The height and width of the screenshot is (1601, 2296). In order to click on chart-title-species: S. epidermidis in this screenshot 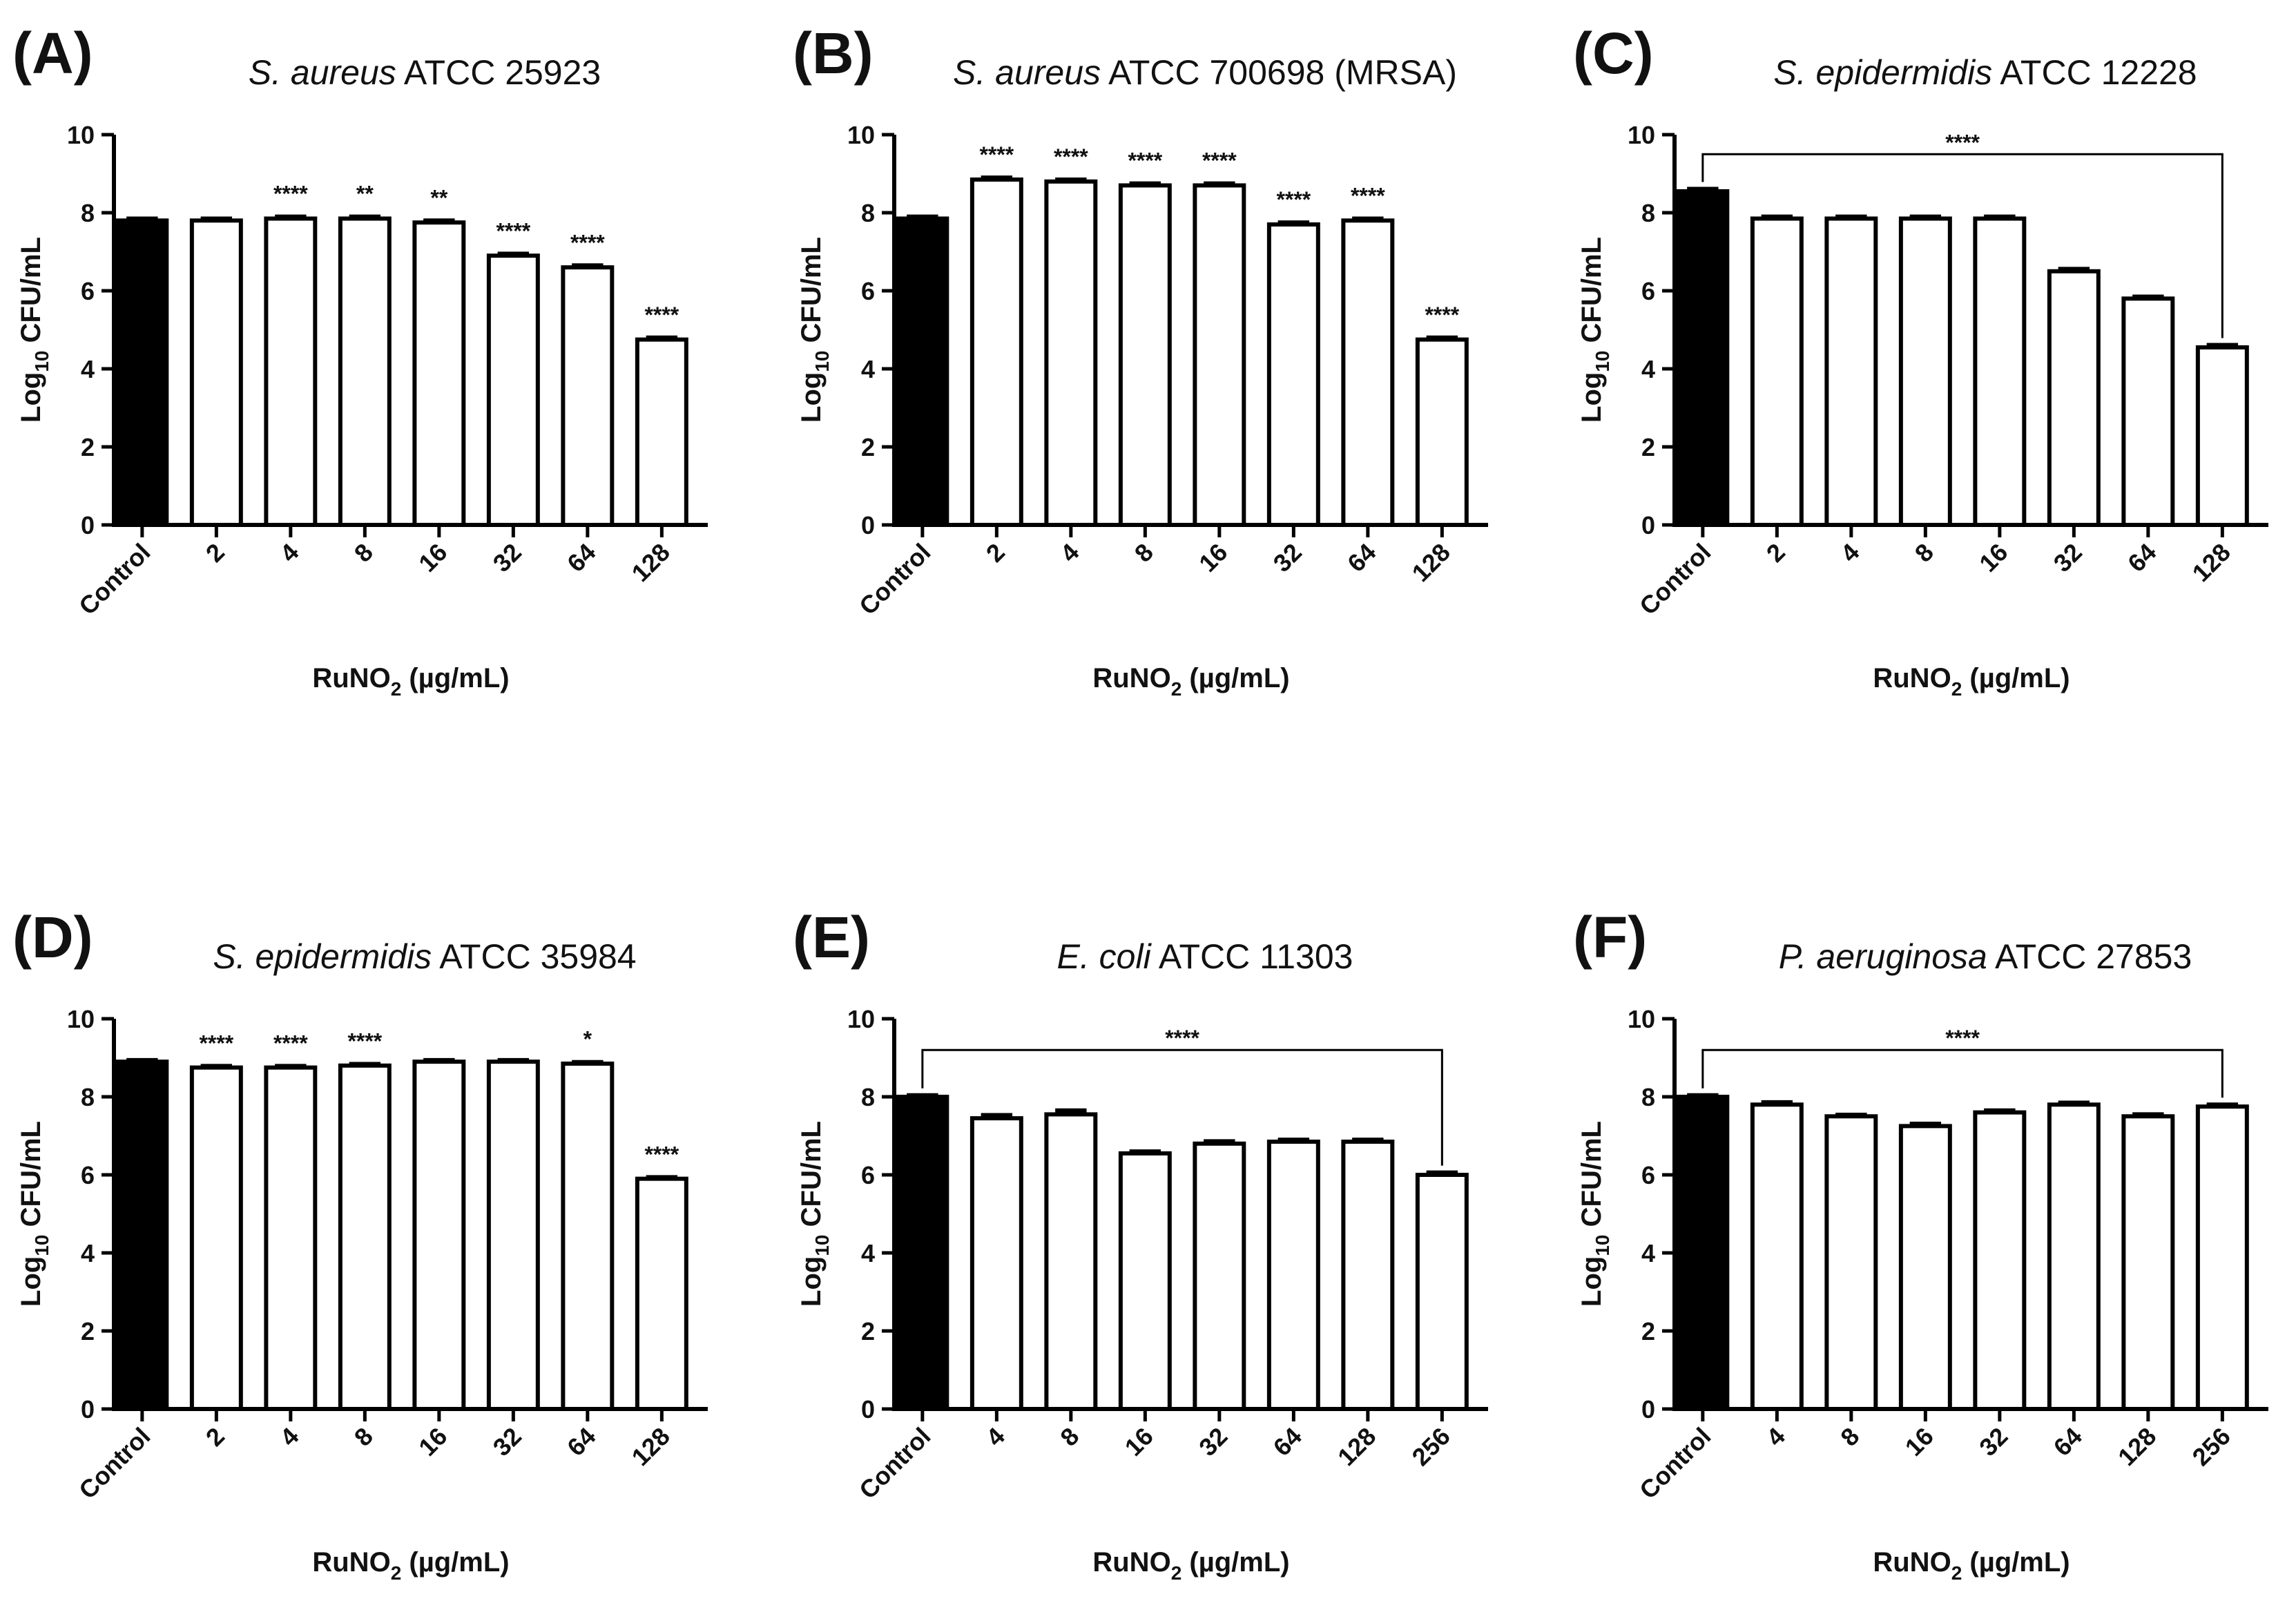, I will do `click(322, 956)`.